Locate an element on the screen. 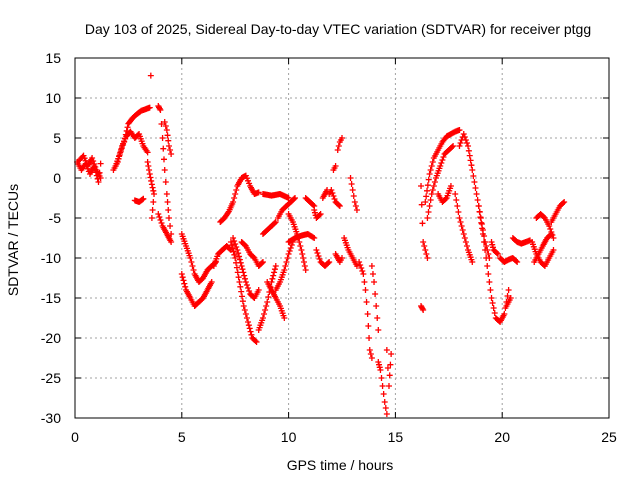 The height and width of the screenshot is (480, 640). y-tick-label: 5 is located at coordinates (57, 138).